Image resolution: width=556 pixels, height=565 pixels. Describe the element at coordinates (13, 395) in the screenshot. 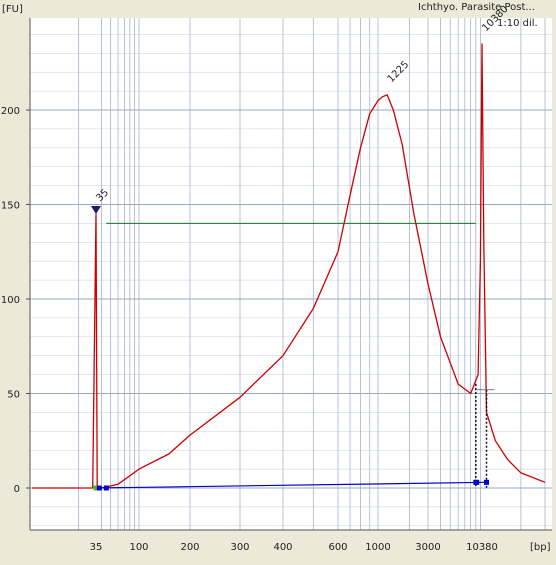

I see `y-tick-label: 50` at that location.